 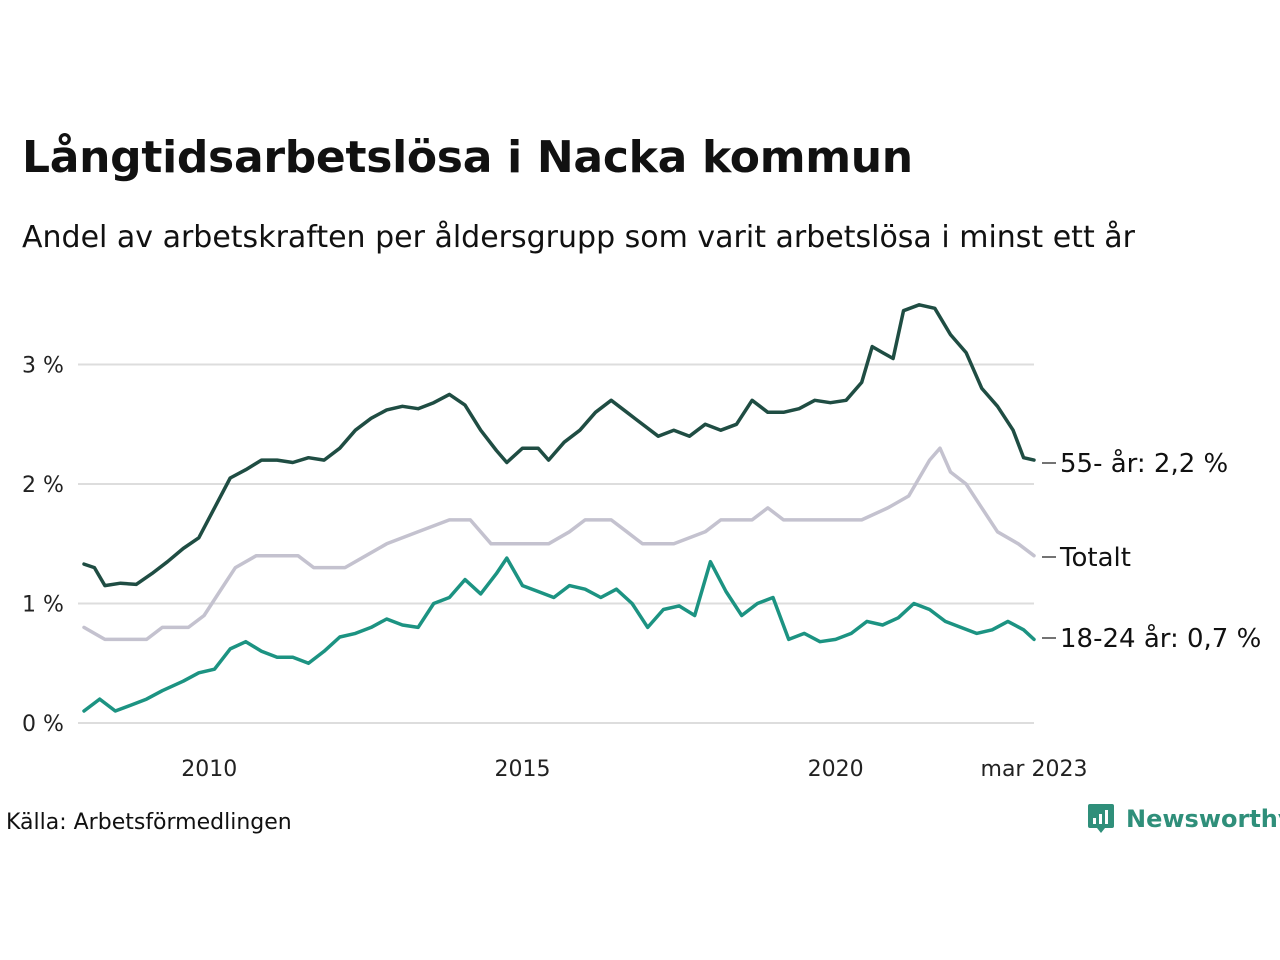 I want to click on series-end-label-older: 55- år: 2,2 %, so click(x=1144, y=463).